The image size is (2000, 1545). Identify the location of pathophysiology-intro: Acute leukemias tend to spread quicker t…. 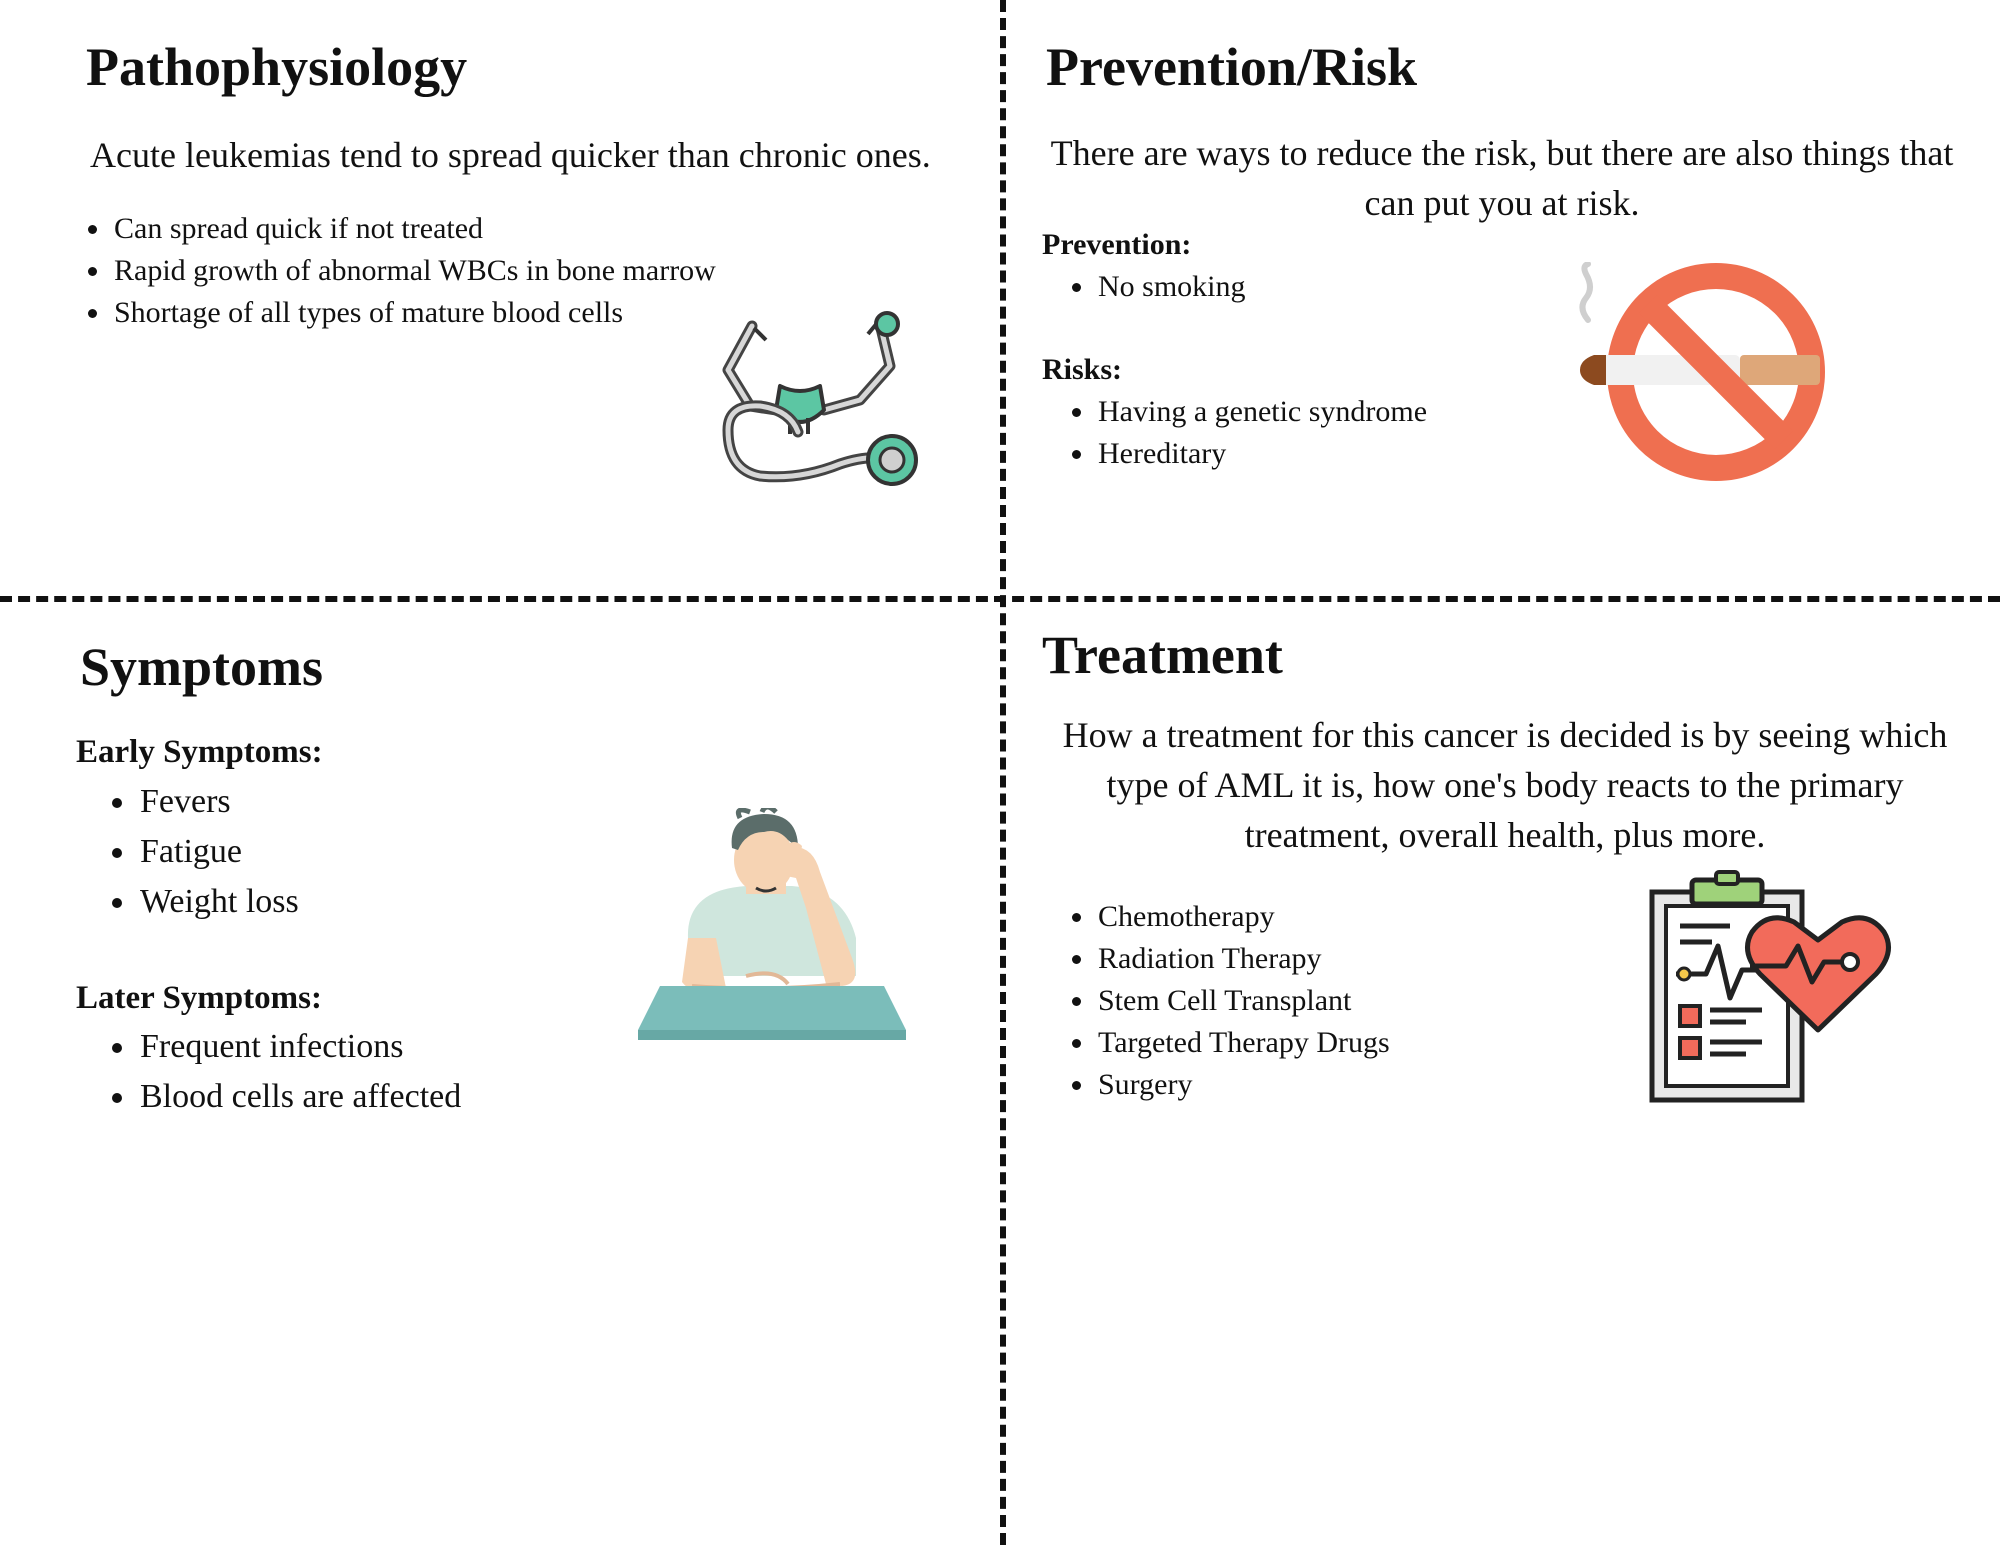
(510, 155).